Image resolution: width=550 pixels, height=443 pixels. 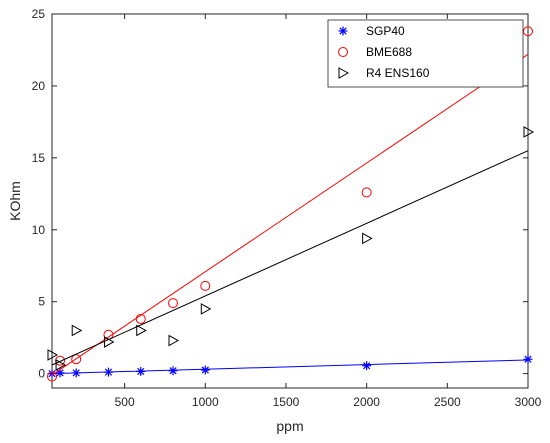 What do you see at coordinates (286, 402) in the screenshot?
I see `x-tick-label: 1500` at bounding box center [286, 402].